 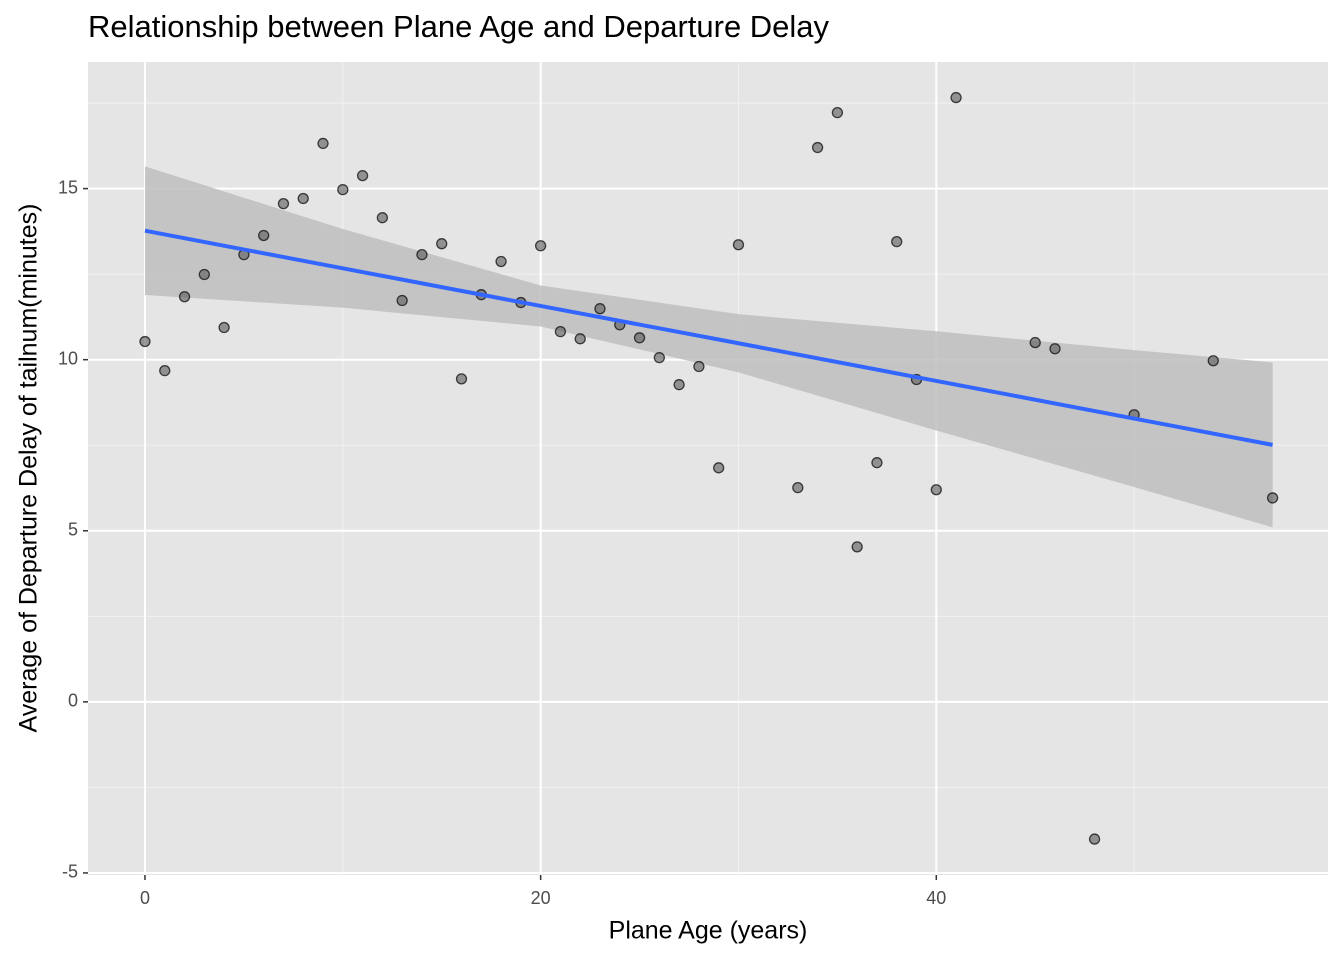 What do you see at coordinates (708, 931) in the screenshot?
I see `x-axis-title: Plane Age (years)` at bounding box center [708, 931].